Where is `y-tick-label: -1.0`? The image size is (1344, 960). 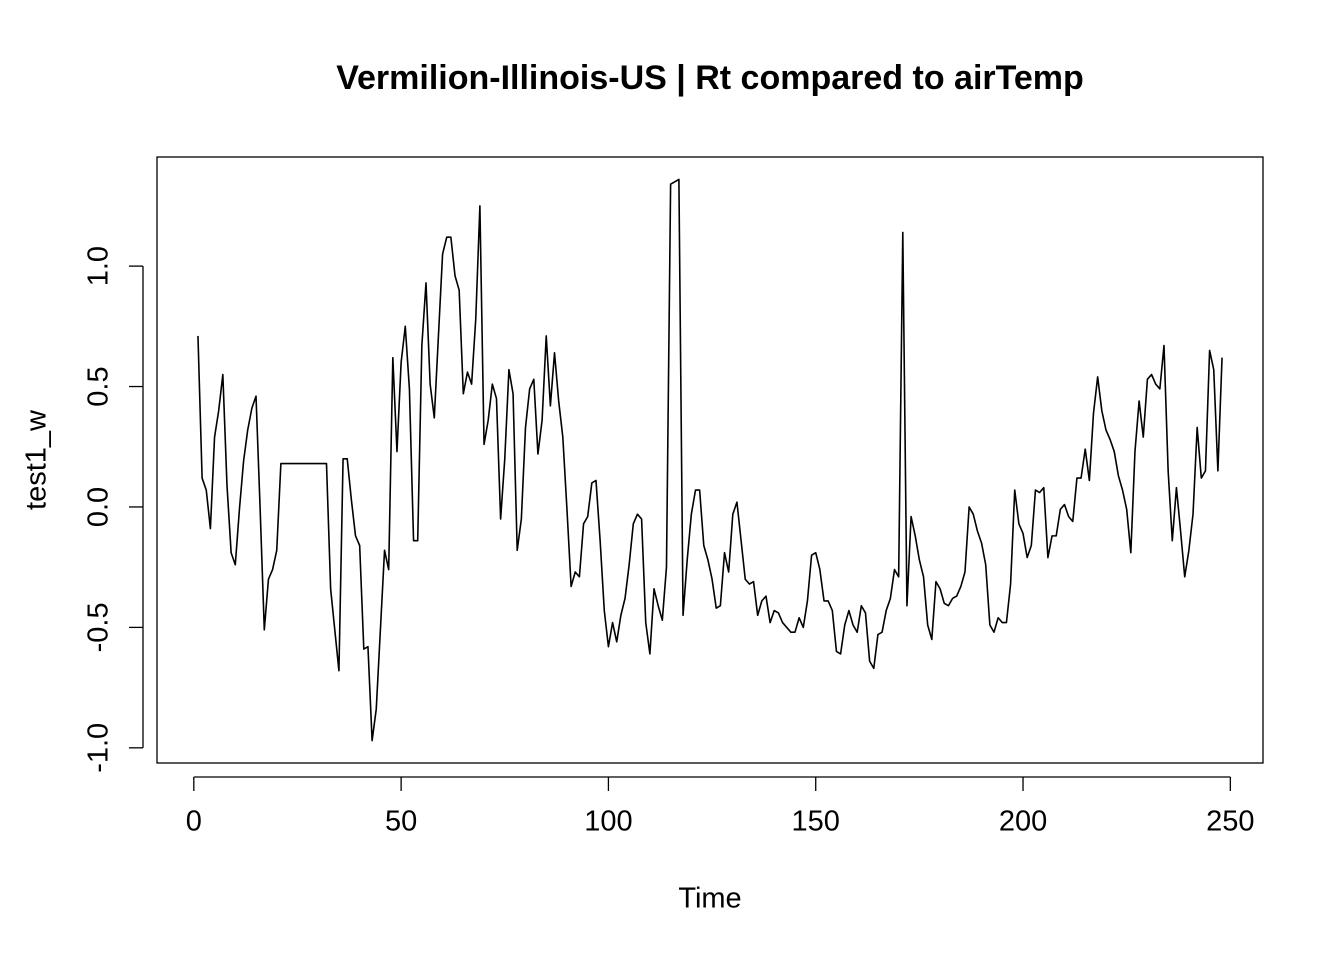
y-tick-label: -1.0 is located at coordinates (99, 748).